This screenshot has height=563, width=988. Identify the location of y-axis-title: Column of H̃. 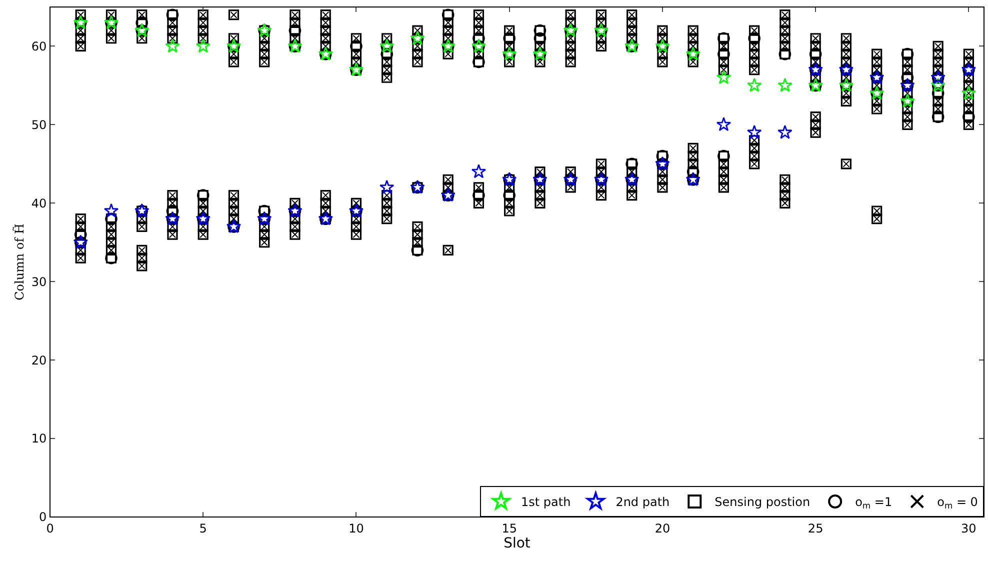
(19, 262).